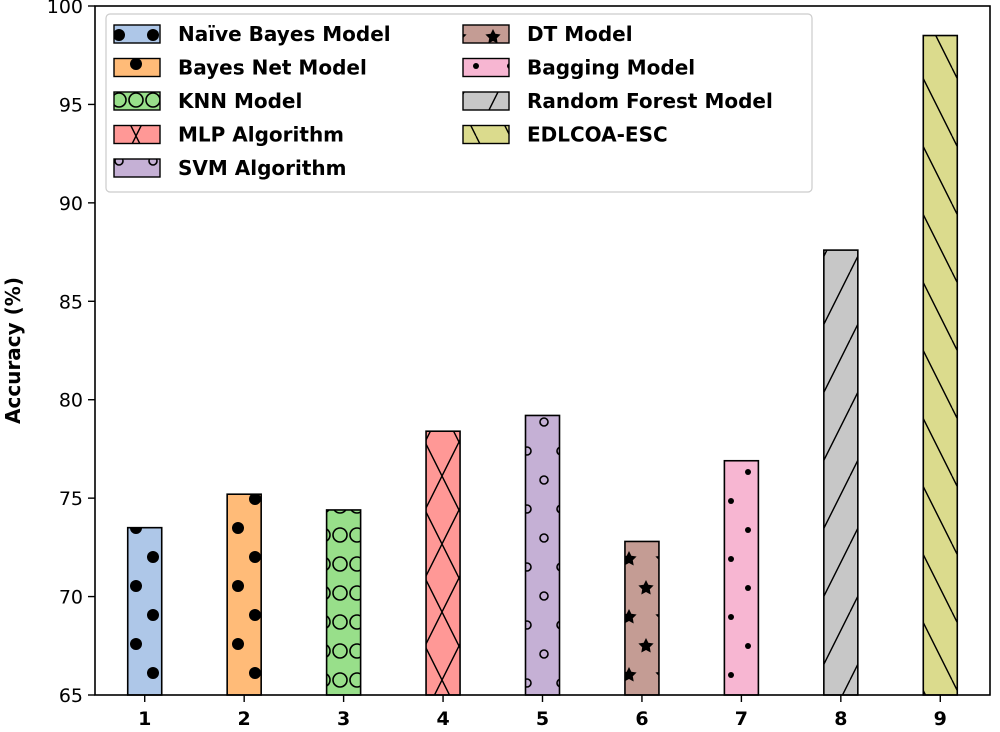 Image resolution: width=1000 pixels, height=732 pixels. I want to click on legend-label: MLP Algorithm, so click(261, 135).